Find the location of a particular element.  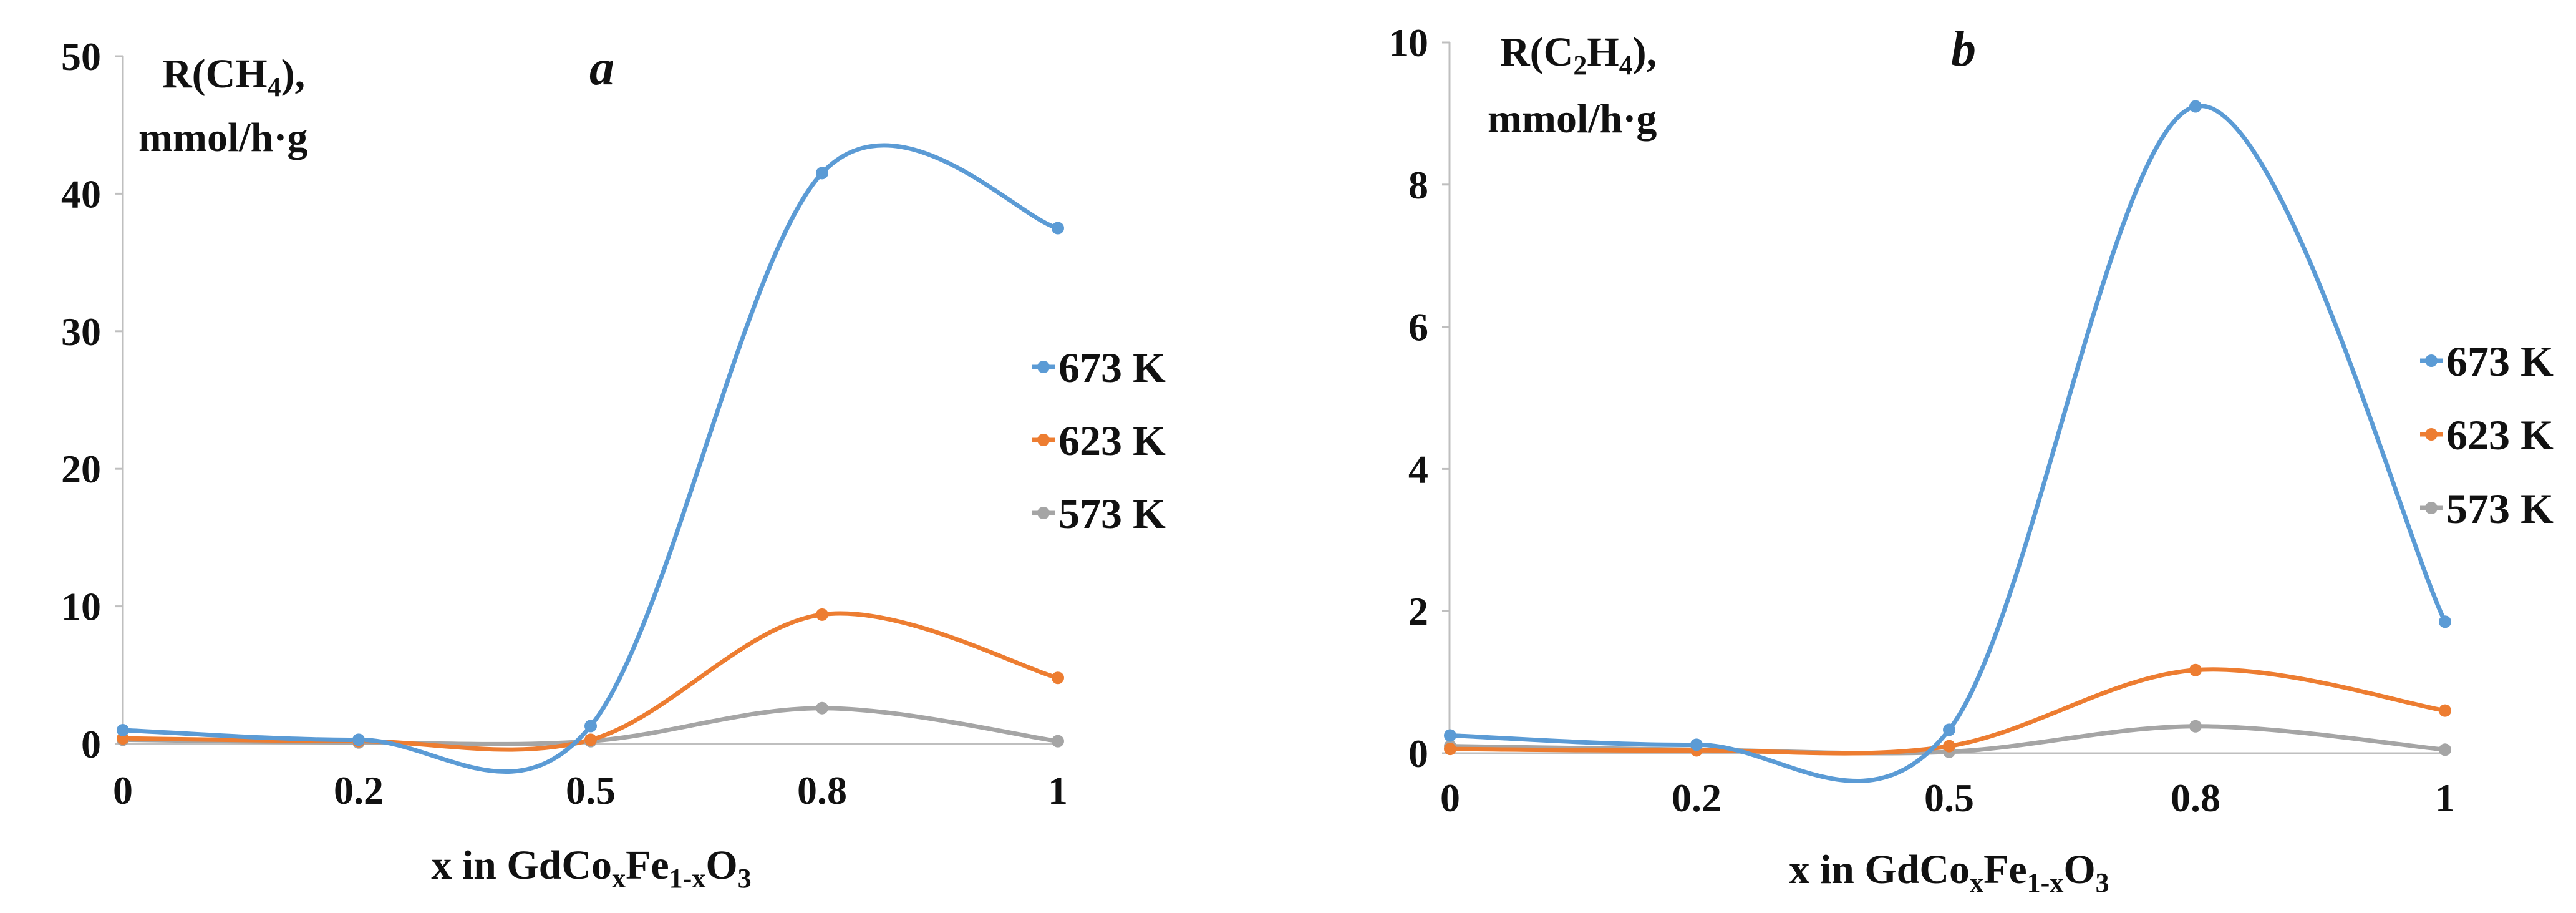

y-tick-label: 4 is located at coordinates (1418, 469).